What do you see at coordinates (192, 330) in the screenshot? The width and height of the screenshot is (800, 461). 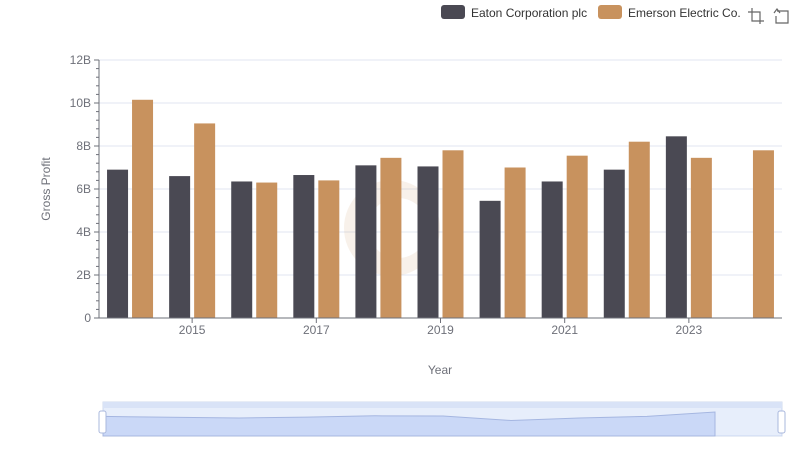 I see `x-tick-label: 2015` at bounding box center [192, 330].